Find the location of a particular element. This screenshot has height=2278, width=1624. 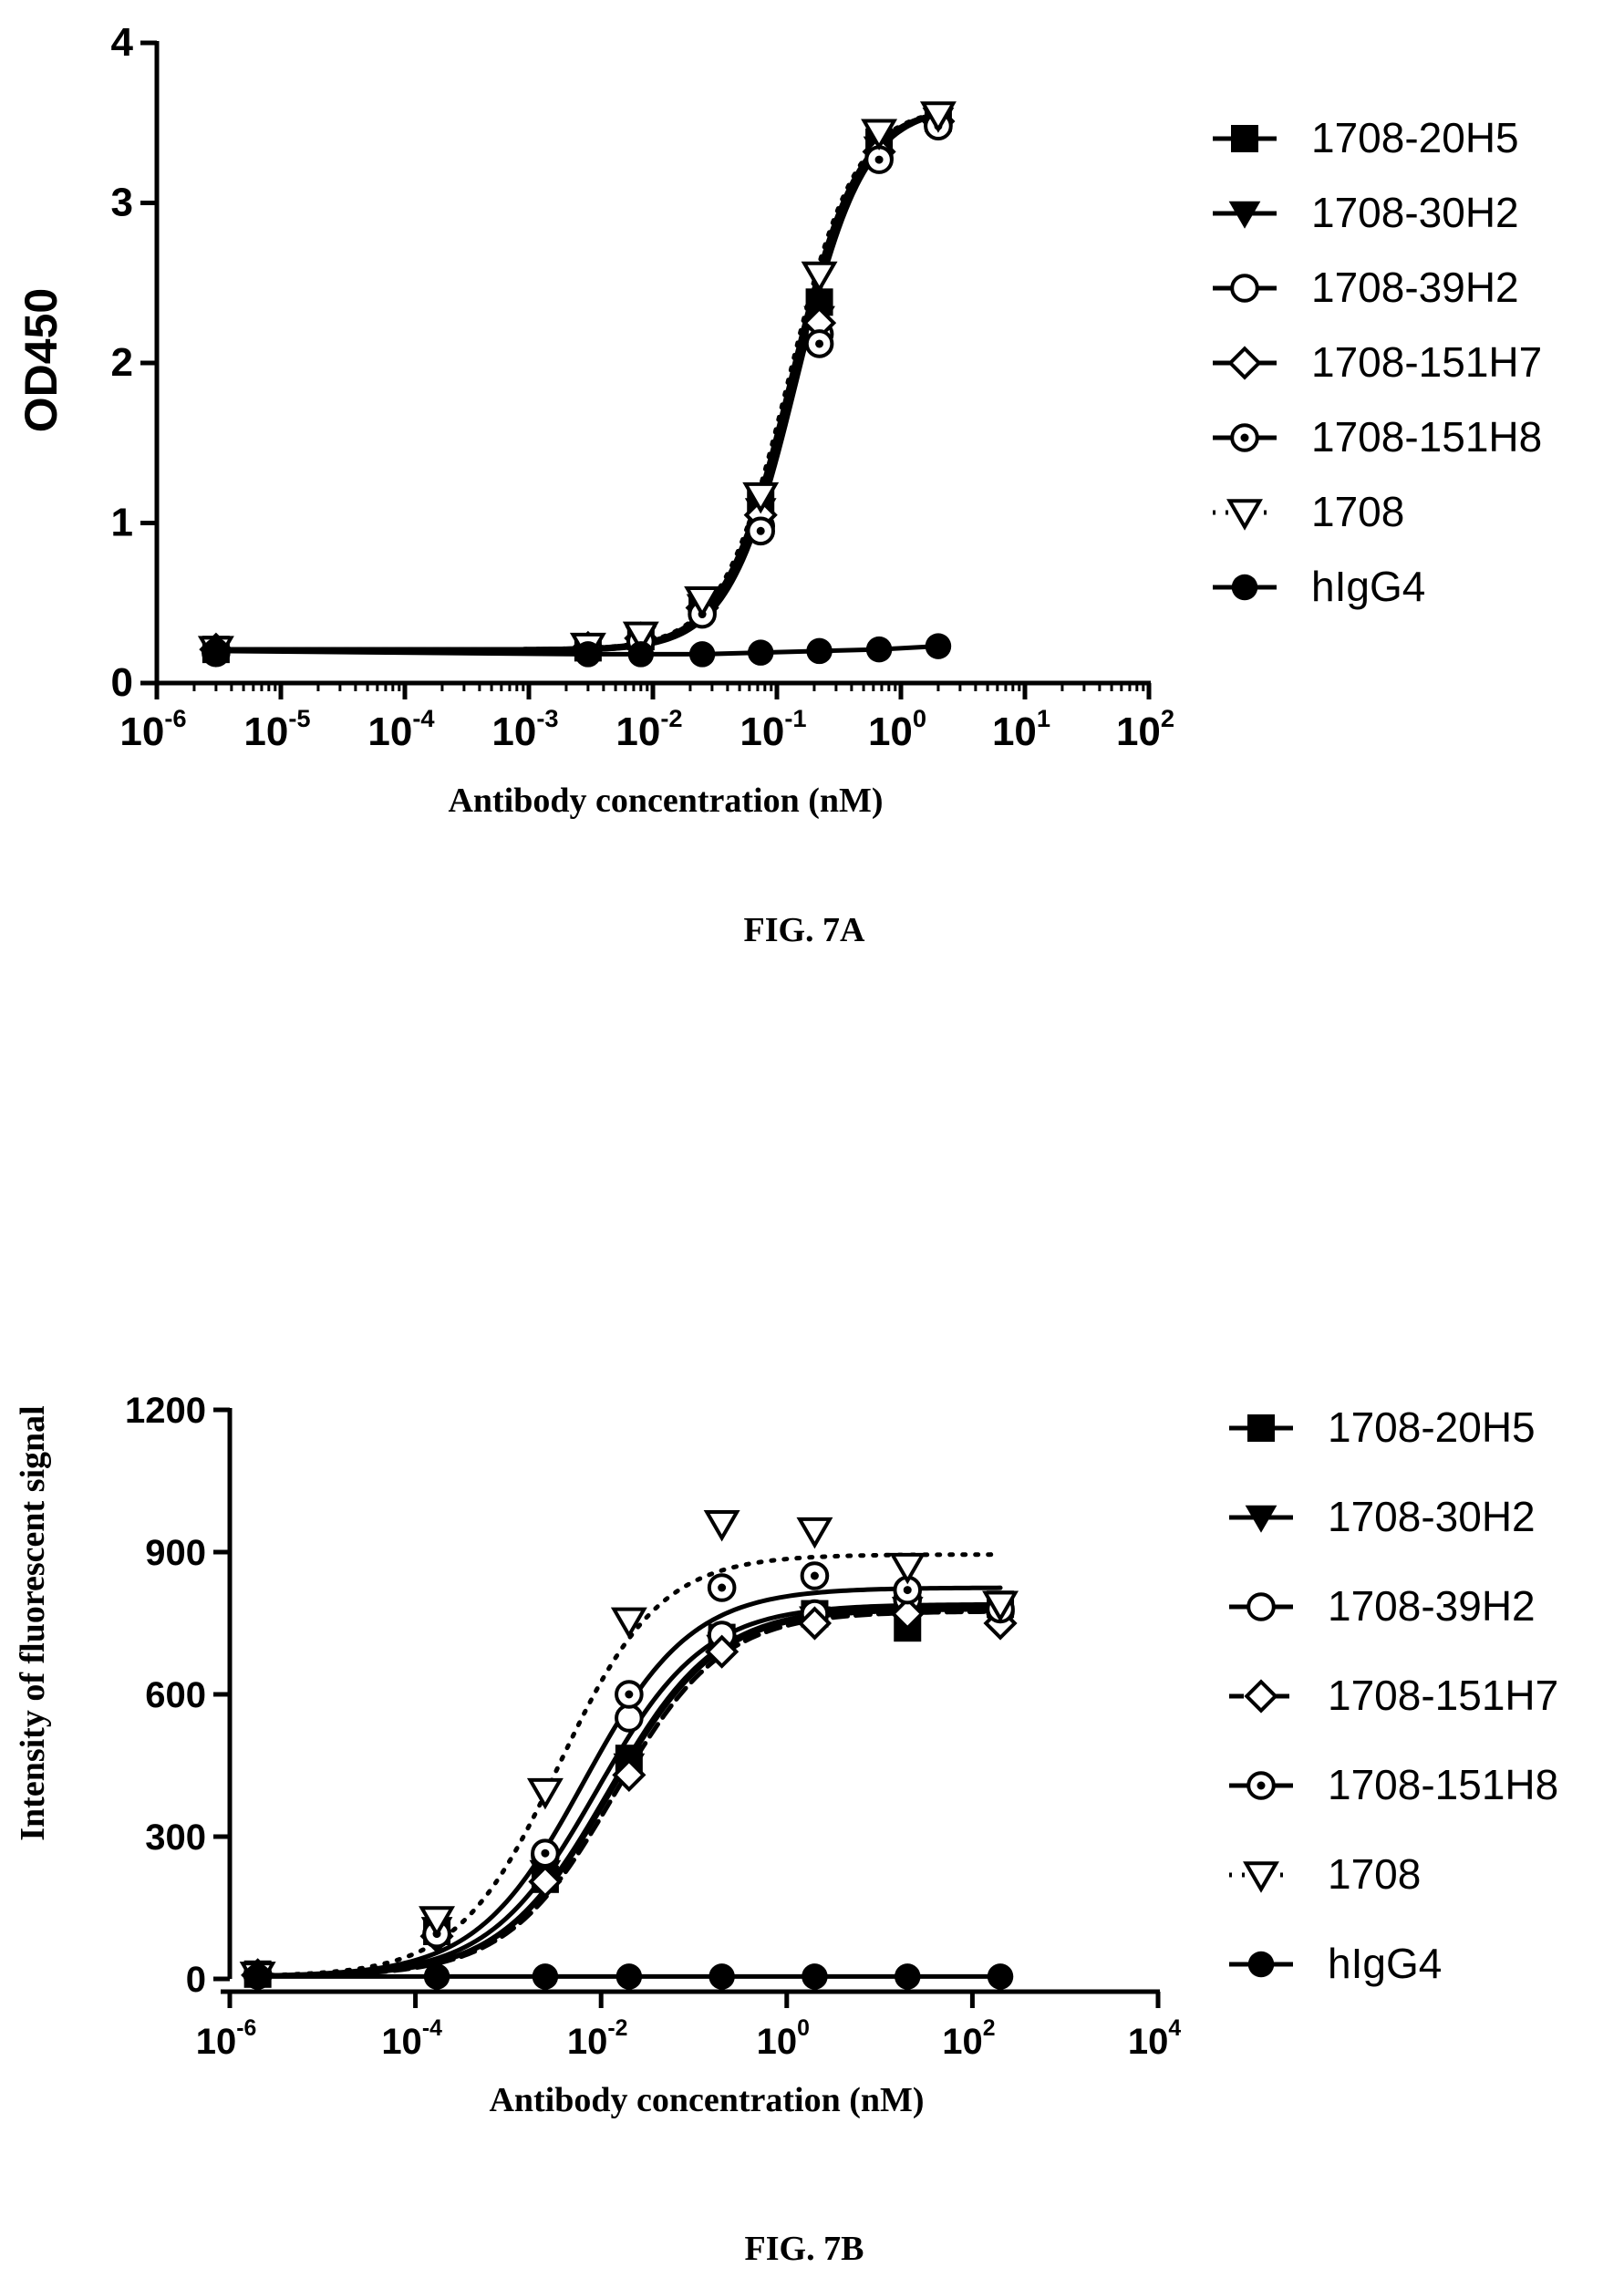

x-tick-label: 10⁻⁵ is located at coordinates (276, 729).